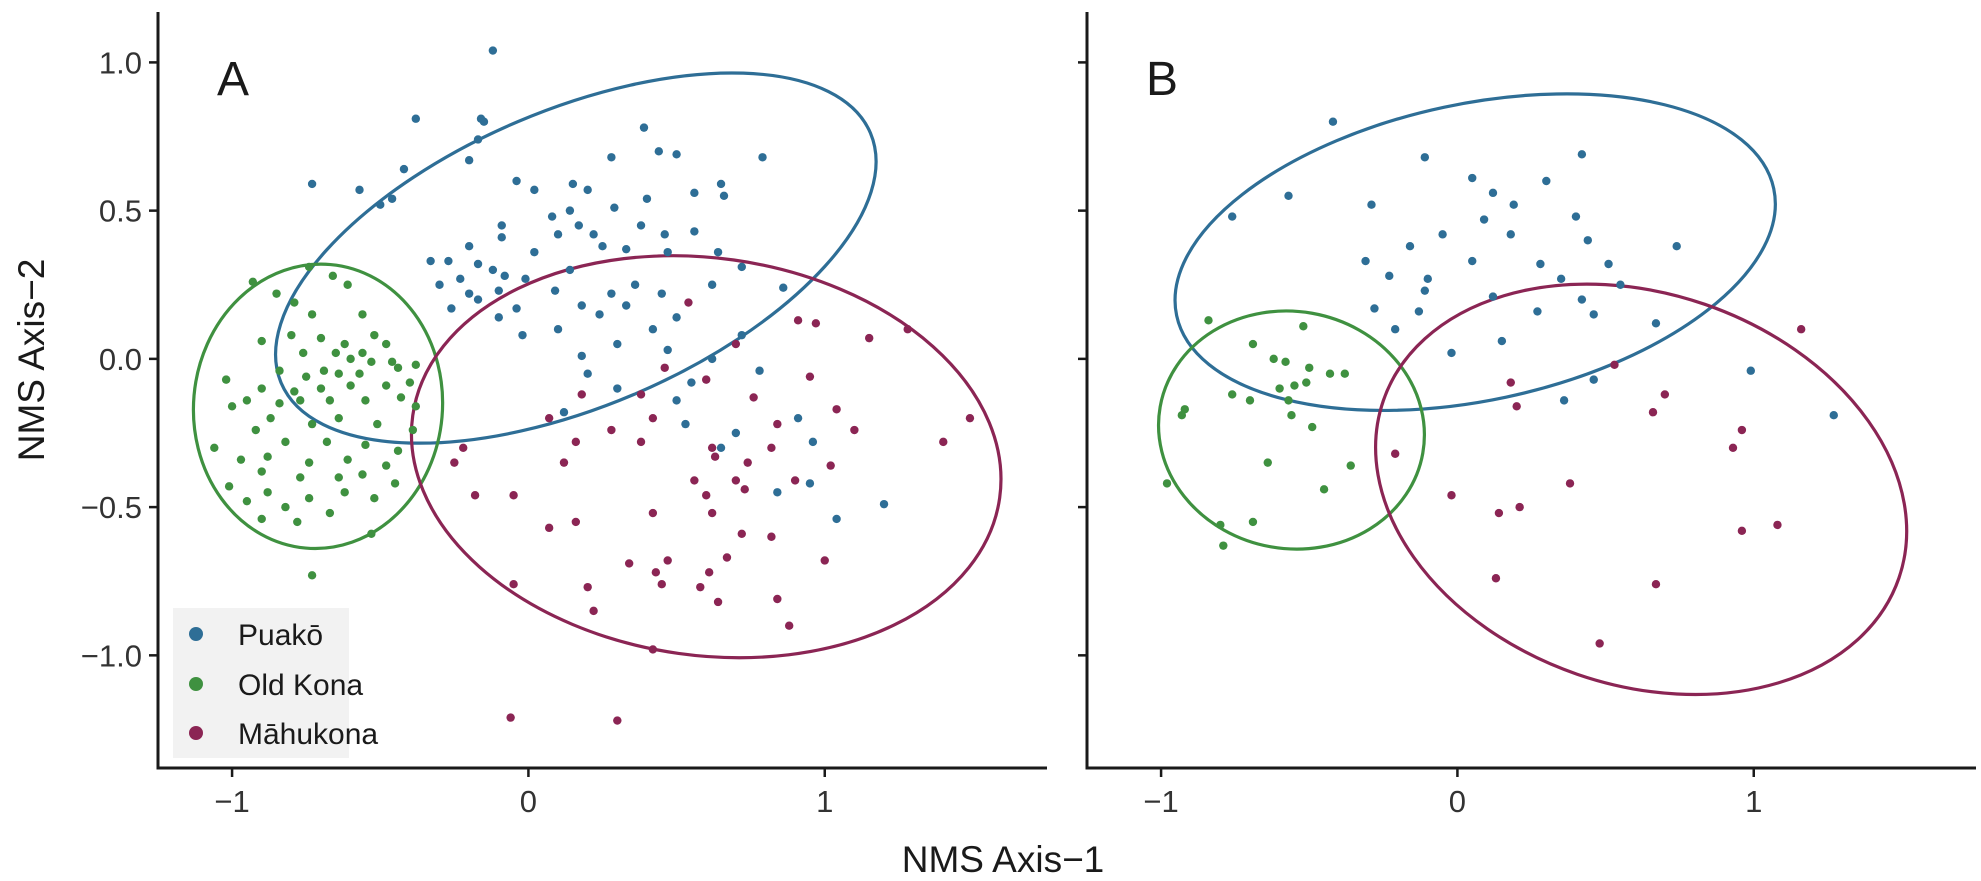 Image resolution: width=1981 pixels, height=881 pixels. I want to click on y-tick-label: 0.0, so click(120, 359).